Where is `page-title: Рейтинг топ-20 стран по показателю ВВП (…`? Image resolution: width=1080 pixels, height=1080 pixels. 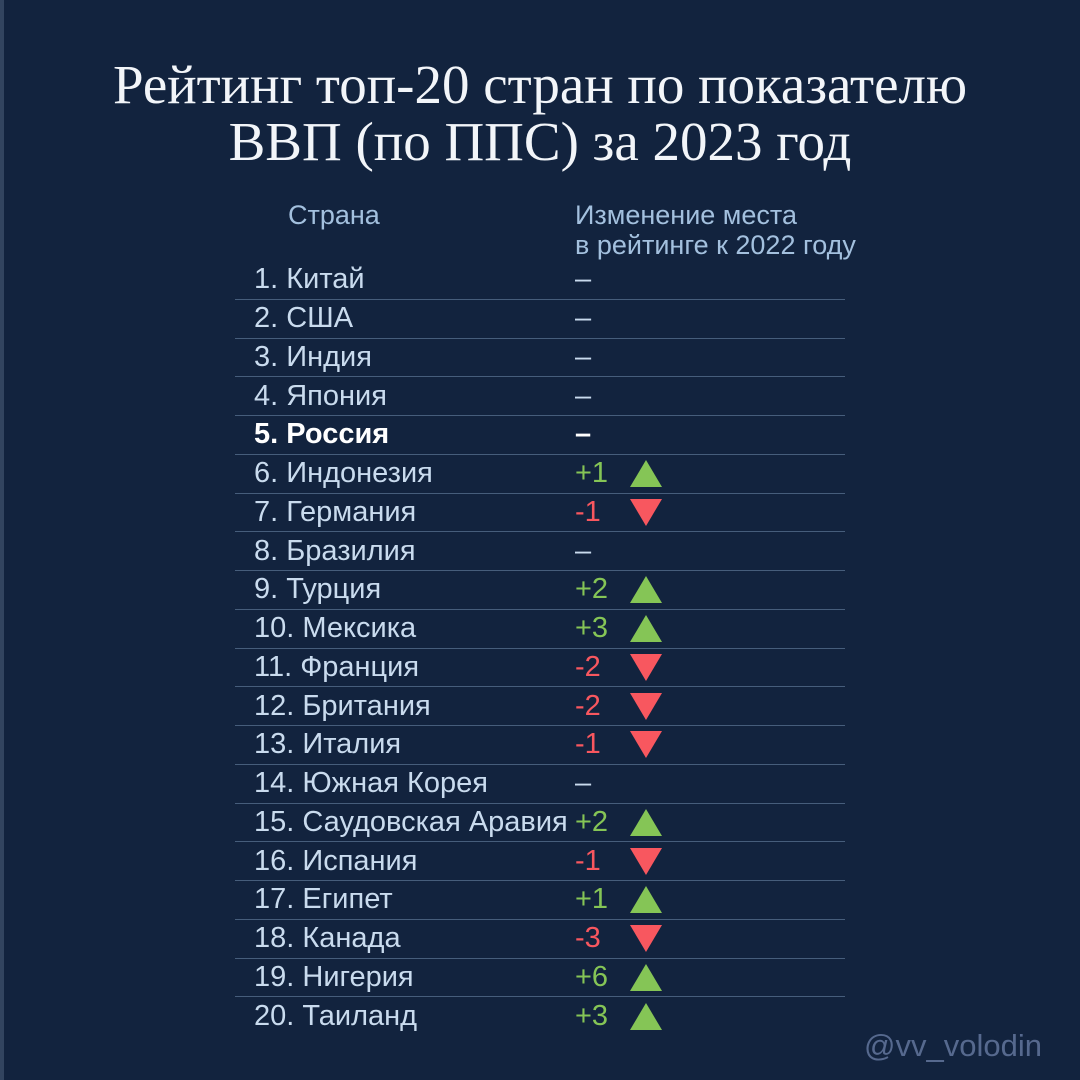 page-title: Рейтинг топ-20 стран по показателю ВВП (… is located at coordinates (540, 113).